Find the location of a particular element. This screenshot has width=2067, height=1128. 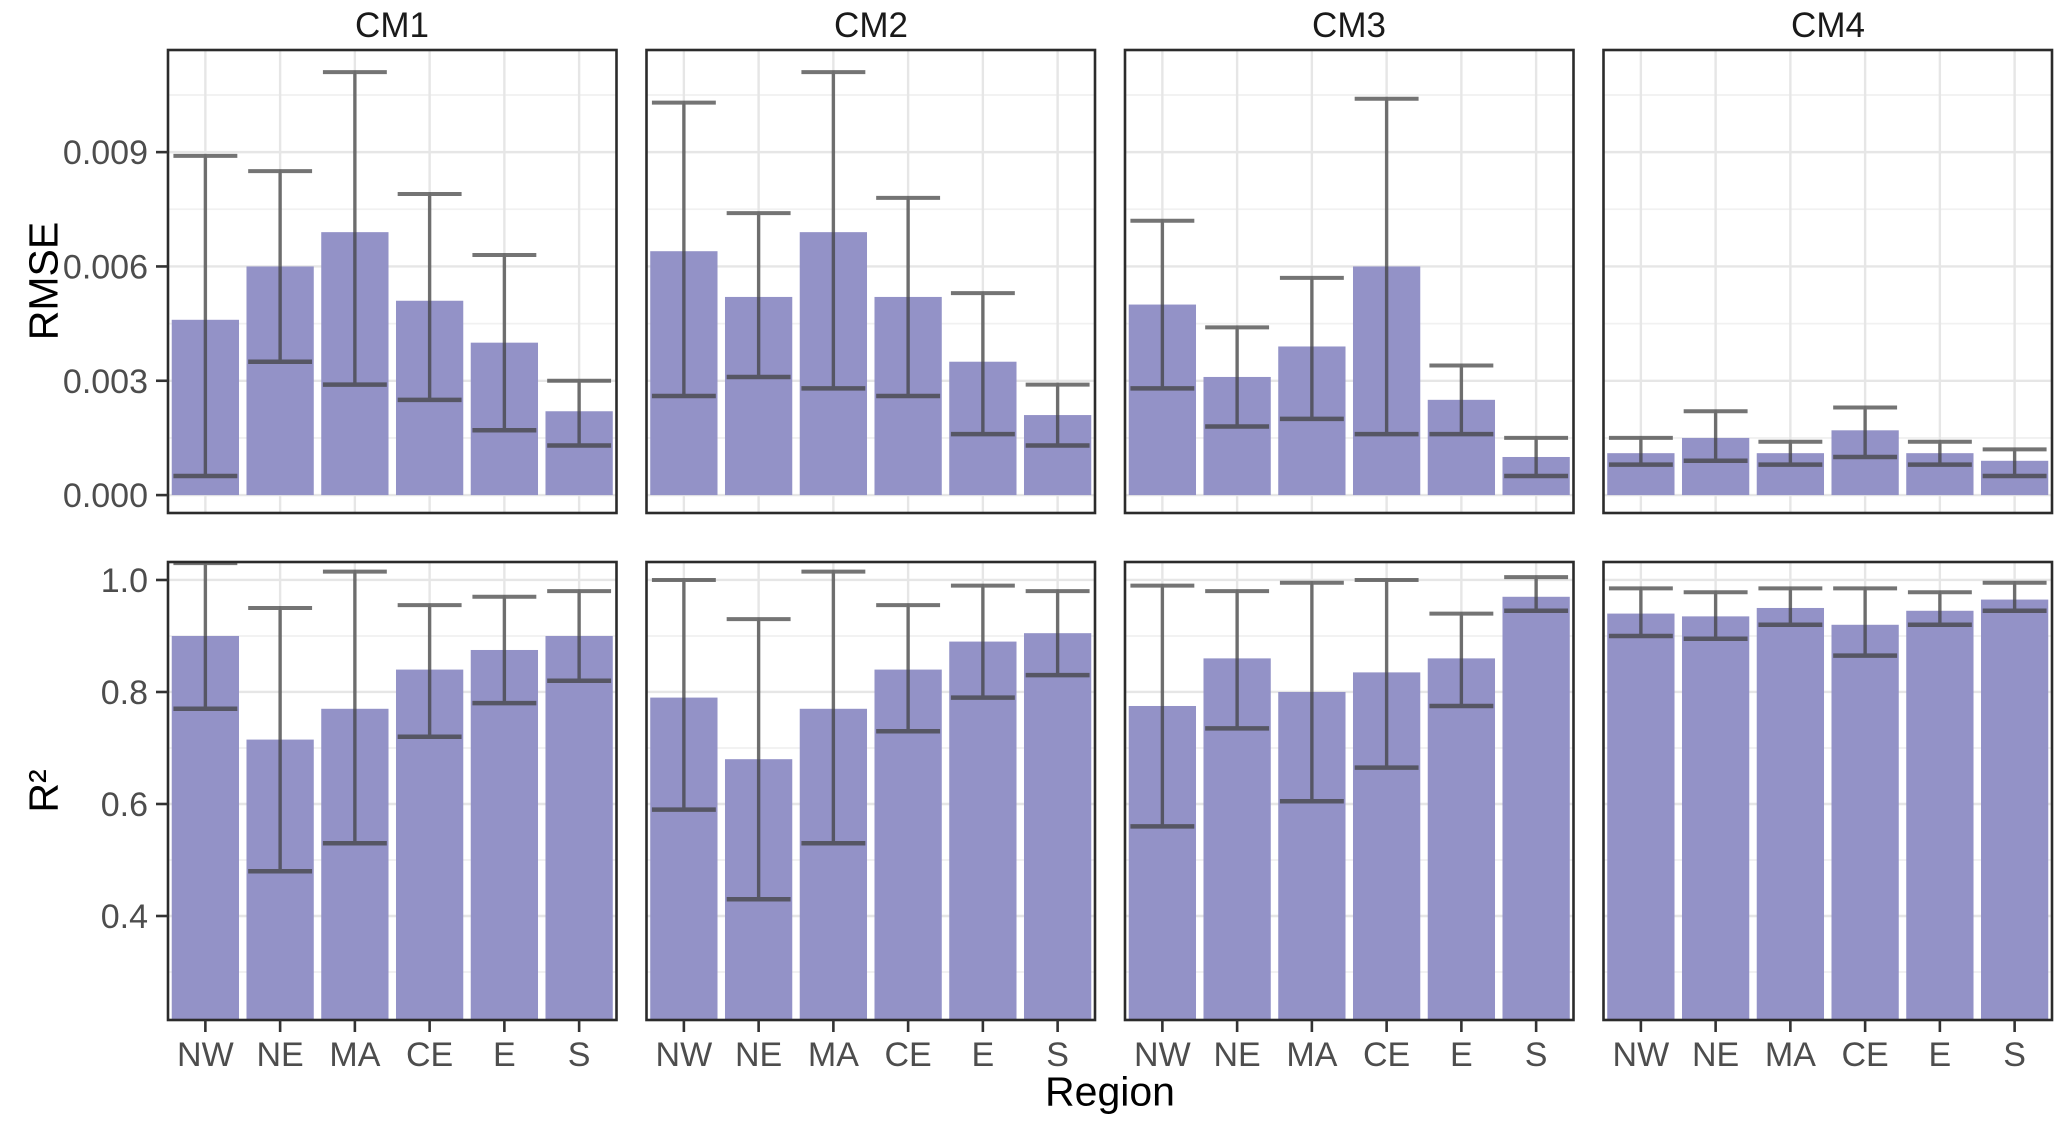

panel-CM2-RMSE is located at coordinates (871, 281).